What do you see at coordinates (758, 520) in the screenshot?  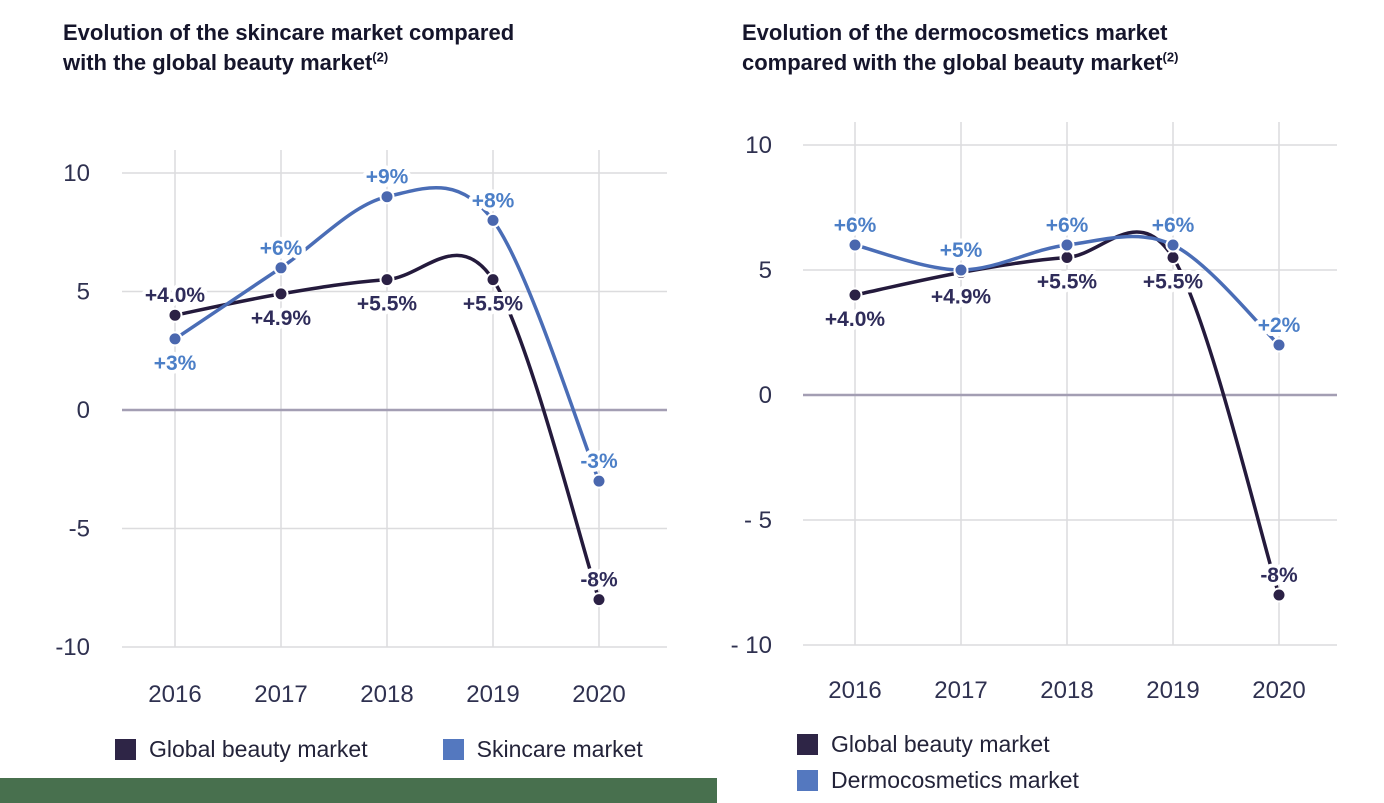 I see `y-tick-label: - 5` at bounding box center [758, 520].